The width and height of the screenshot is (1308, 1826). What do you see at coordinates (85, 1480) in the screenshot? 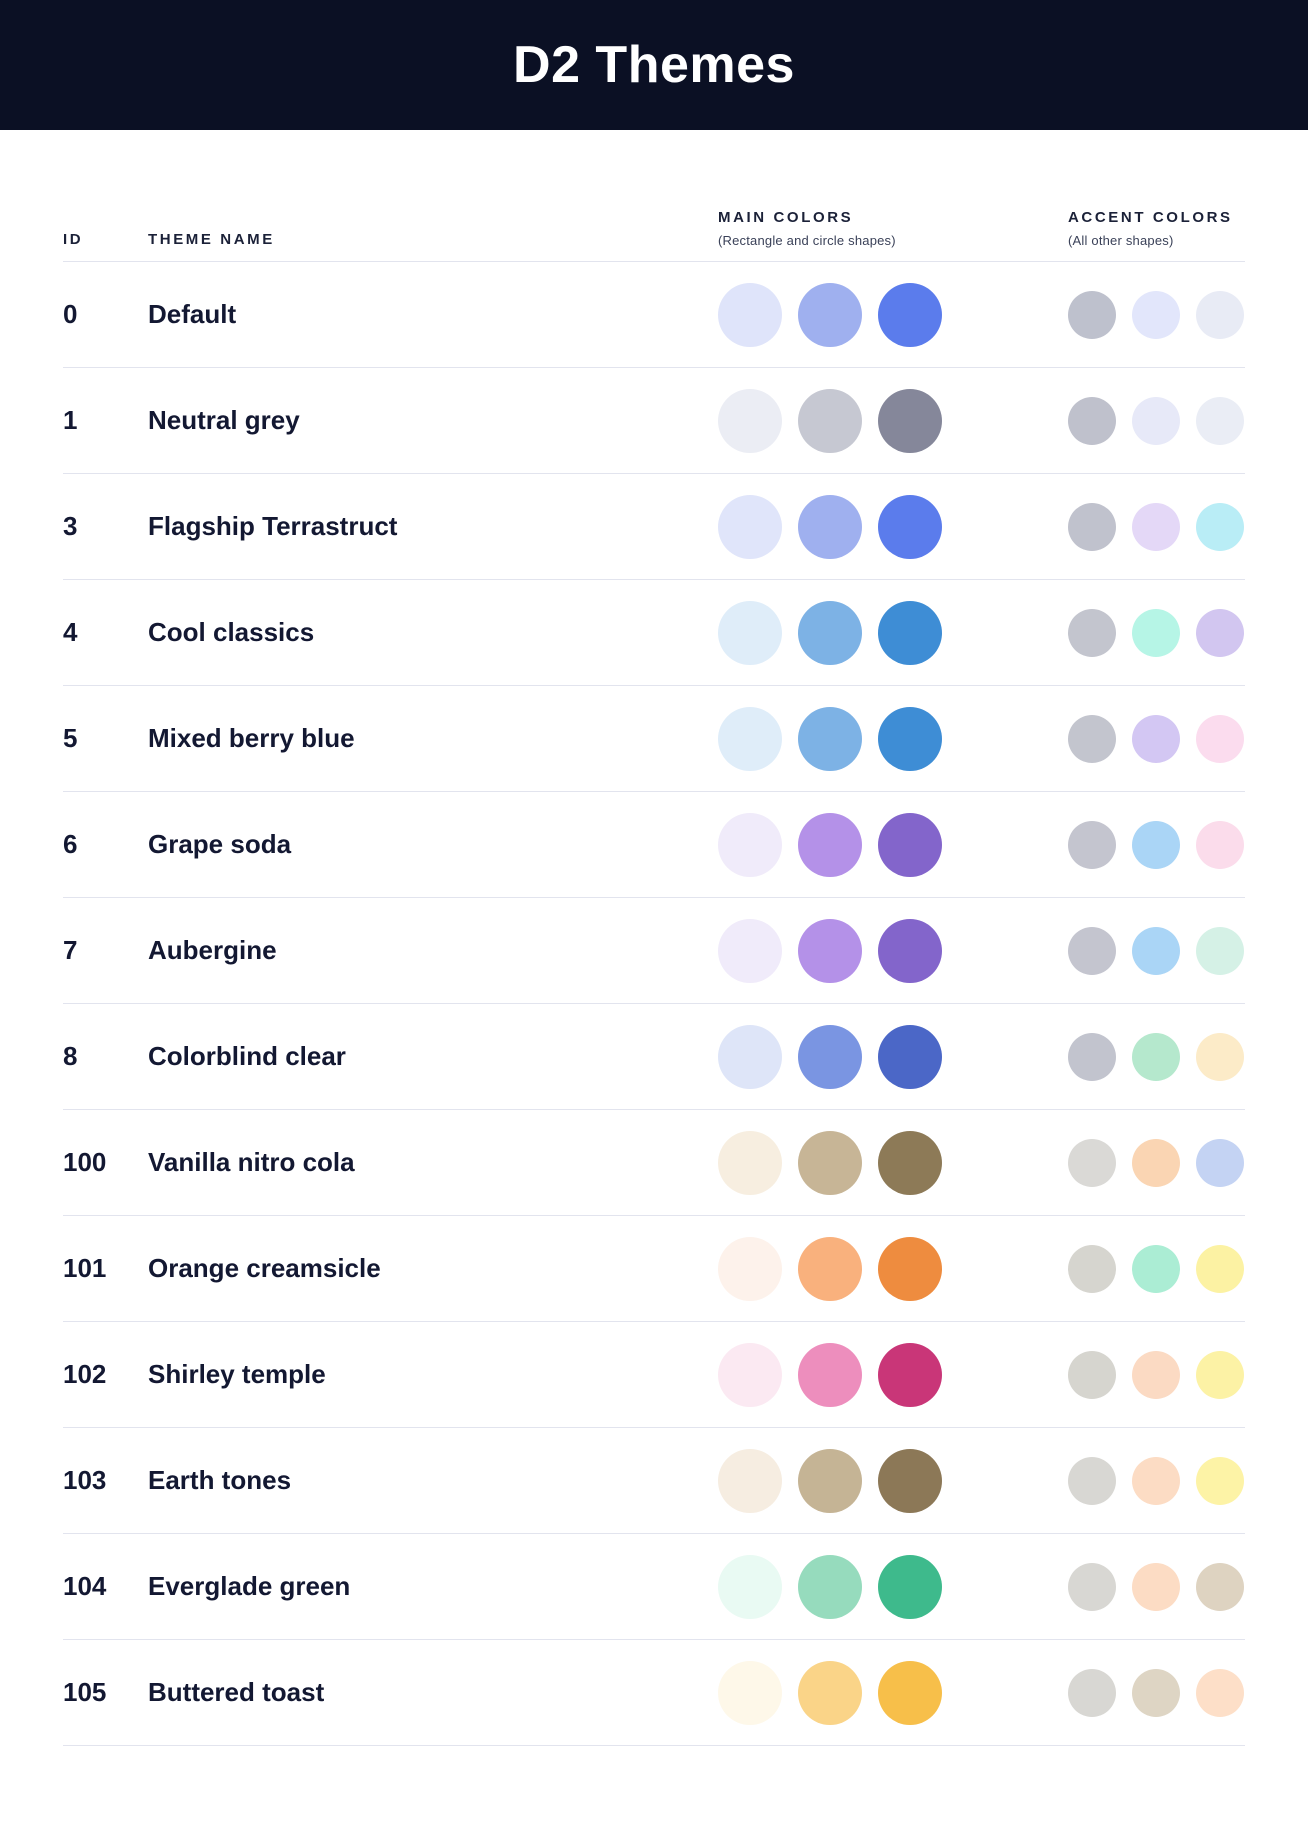
I see `theme-id: 103` at bounding box center [85, 1480].